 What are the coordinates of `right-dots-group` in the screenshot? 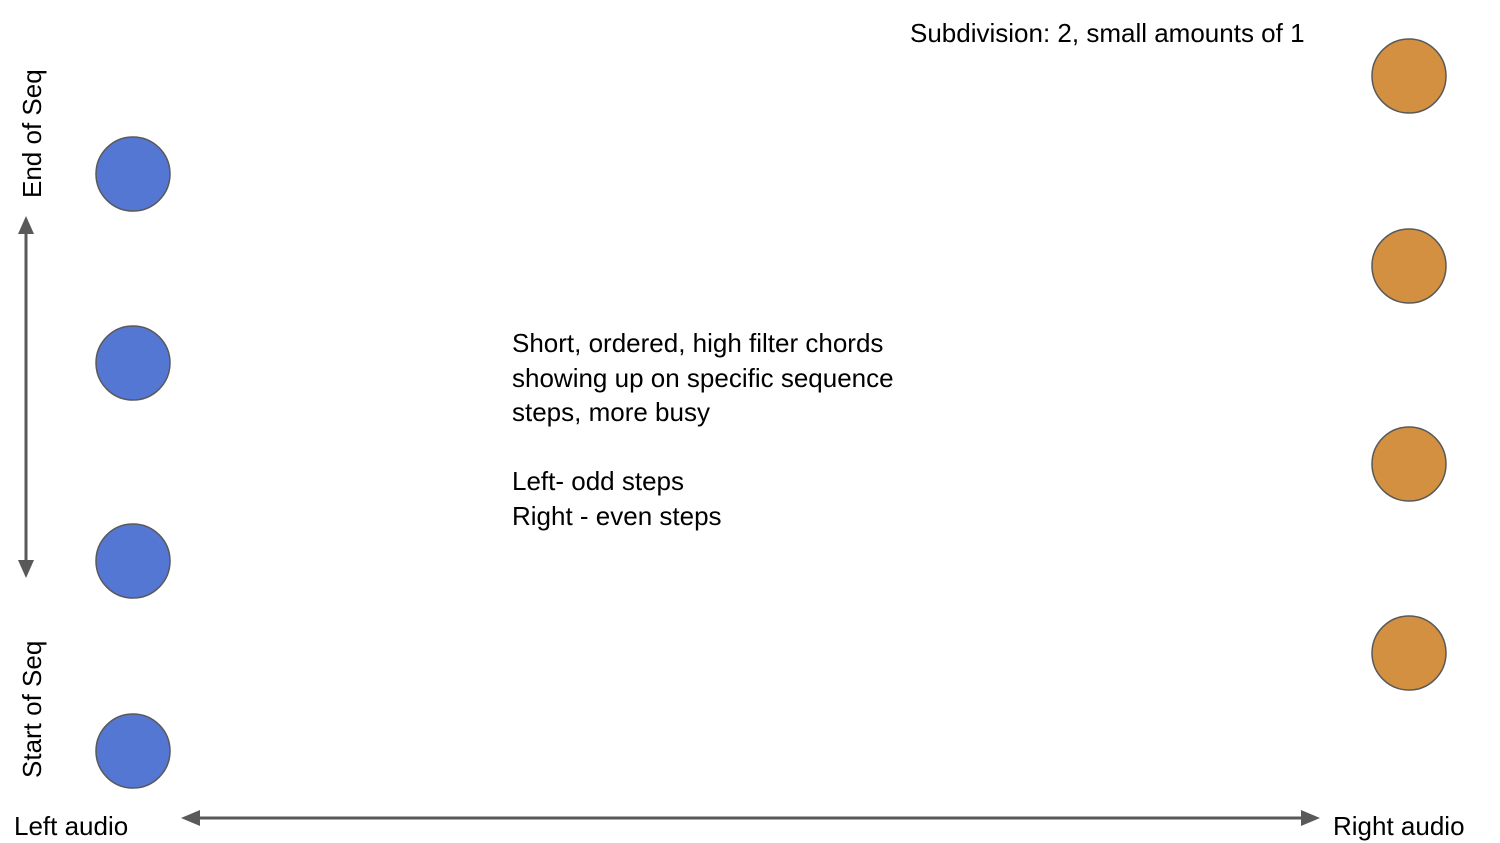 It's located at (1409, 364).